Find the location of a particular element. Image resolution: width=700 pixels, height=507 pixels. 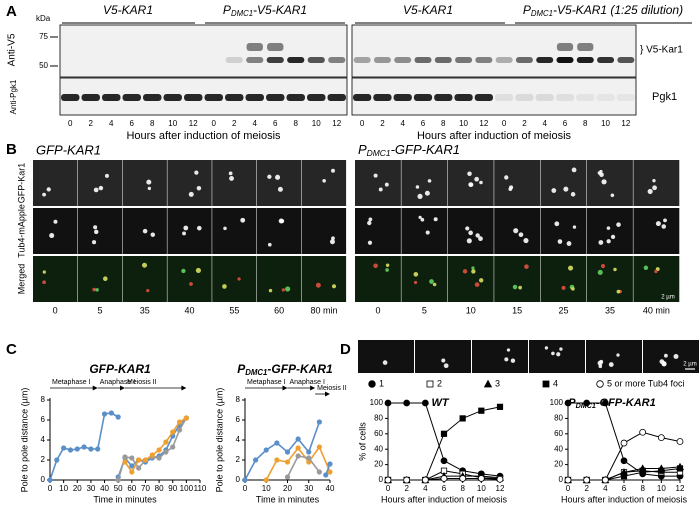

y-tick-label: 40 is located at coordinates (558, 448).